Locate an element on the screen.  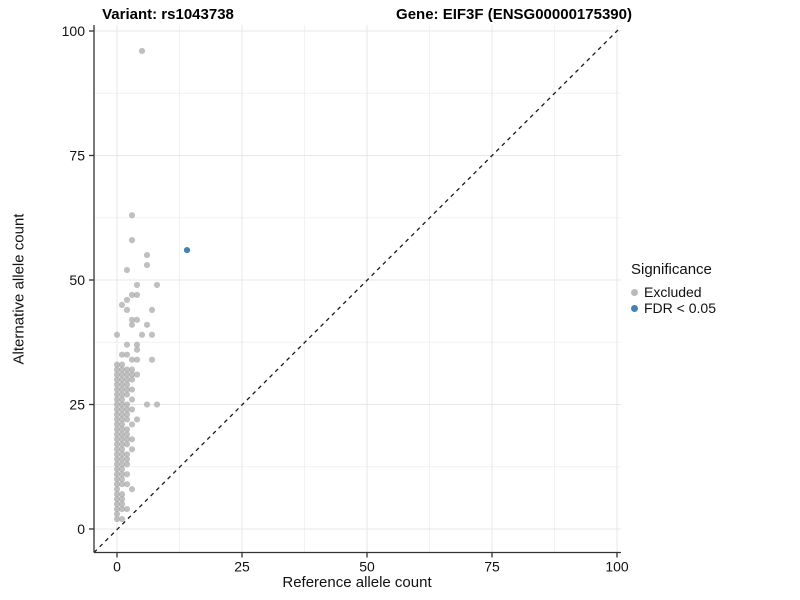
y-tick-label: 50 is located at coordinates (77, 280).